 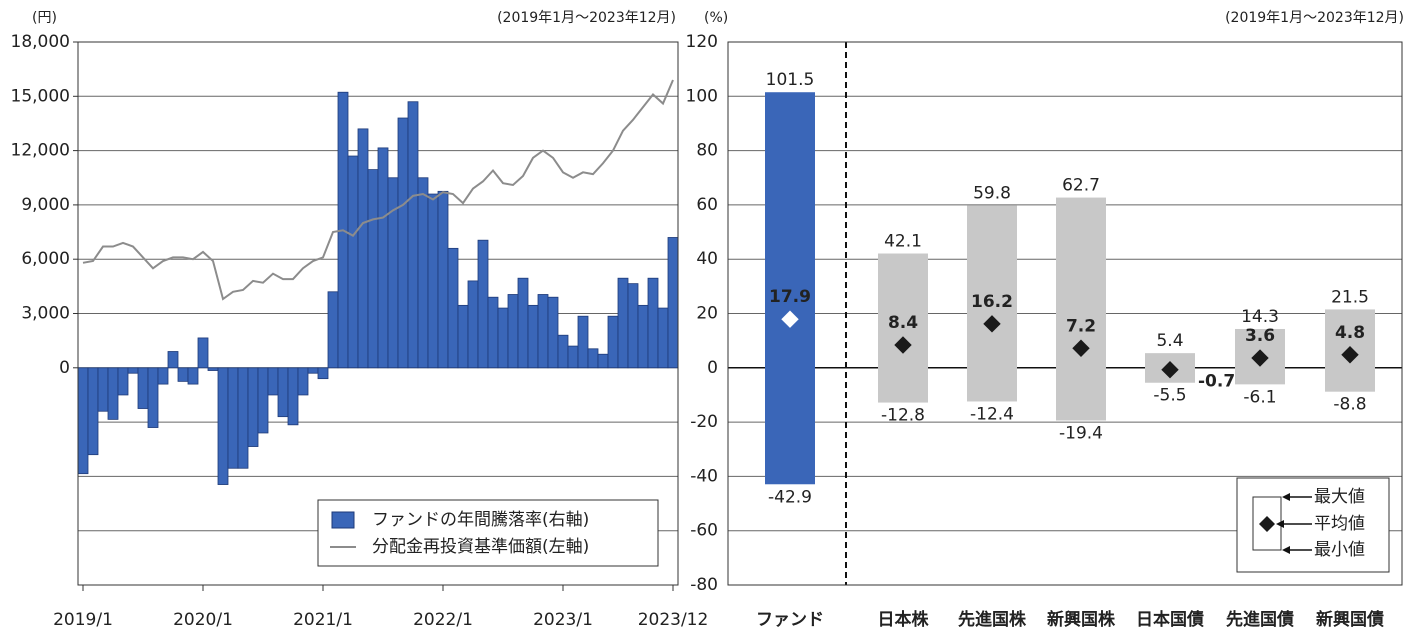 What do you see at coordinates (586, 18) in the screenshot?
I see `period: (2019年1月～2023年12月)` at bounding box center [586, 18].